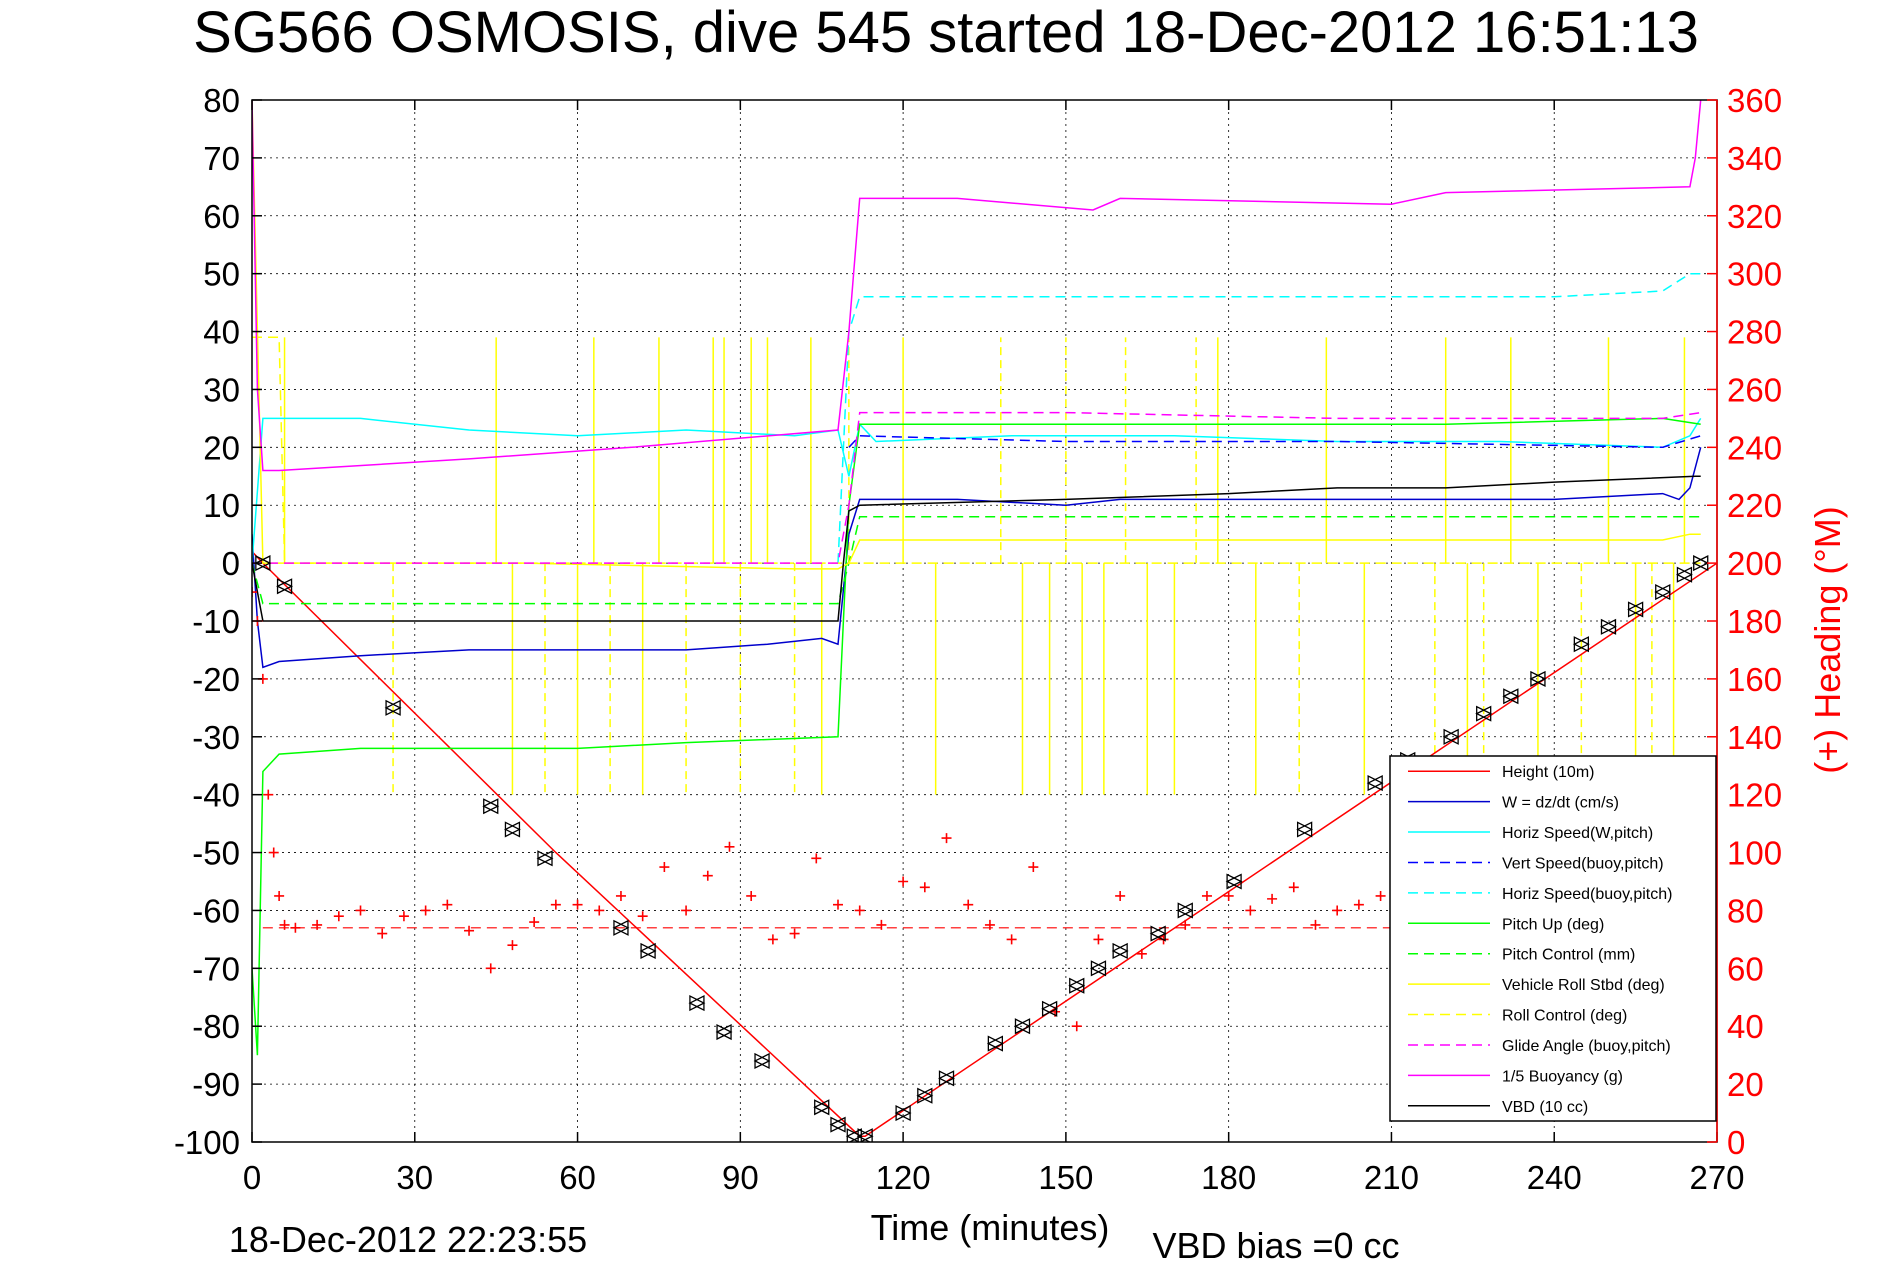 This screenshot has width=1891, height=1262. What do you see at coordinates (221, 100) in the screenshot?
I see `y-tick-label: 80` at bounding box center [221, 100].